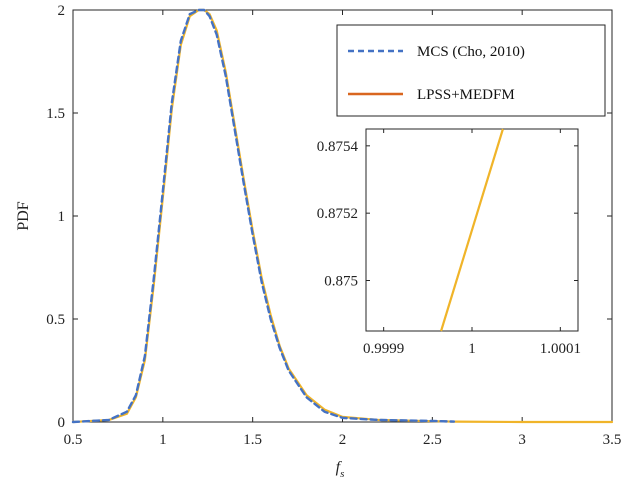  What do you see at coordinates (338, 147) in the screenshot?
I see `inset-y-tick-label: 0.8754` at bounding box center [338, 147].